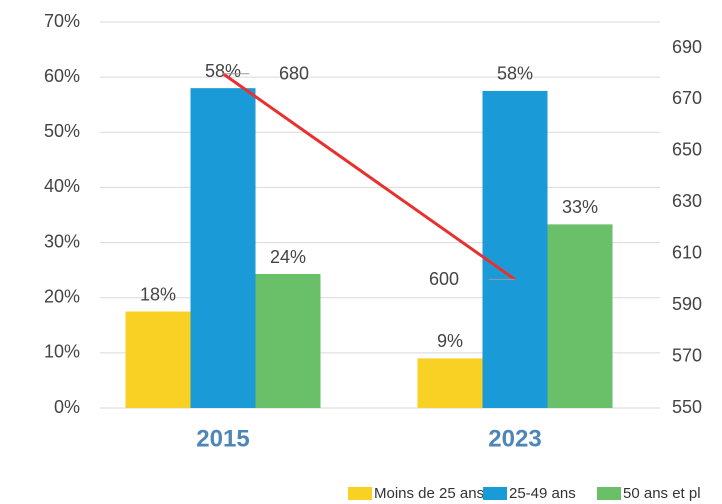  What do you see at coordinates (158, 294) in the screenshot?
I see `bar-value-label: 18%` at bounding box center [158, 294].